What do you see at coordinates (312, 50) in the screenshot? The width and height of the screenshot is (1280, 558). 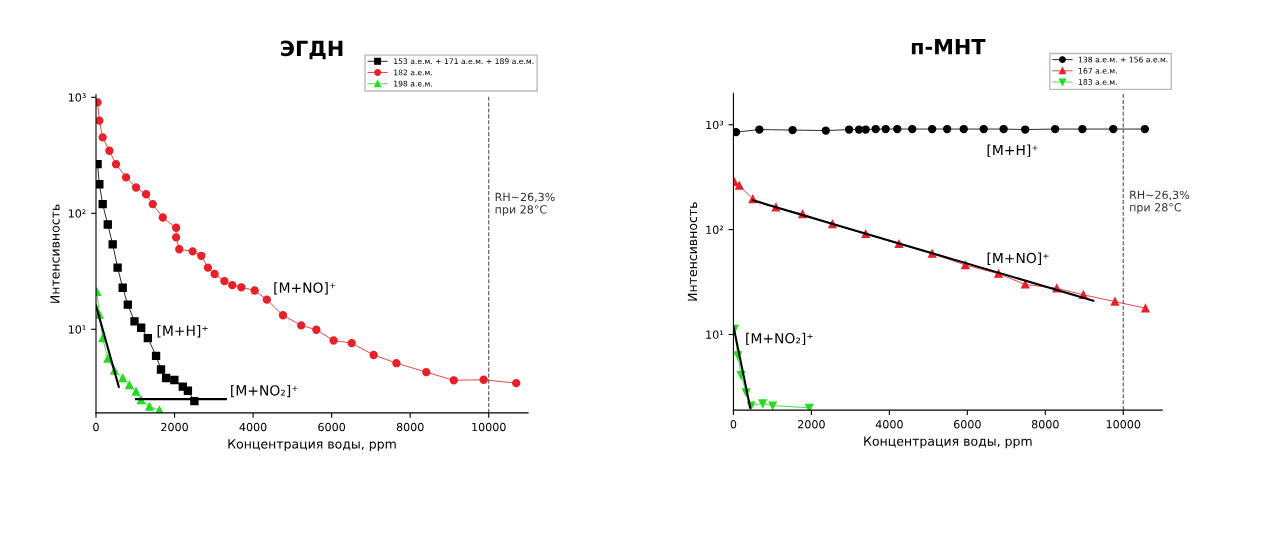 I see `chart-title: ЭГДН` at bounding box center [312, 50].